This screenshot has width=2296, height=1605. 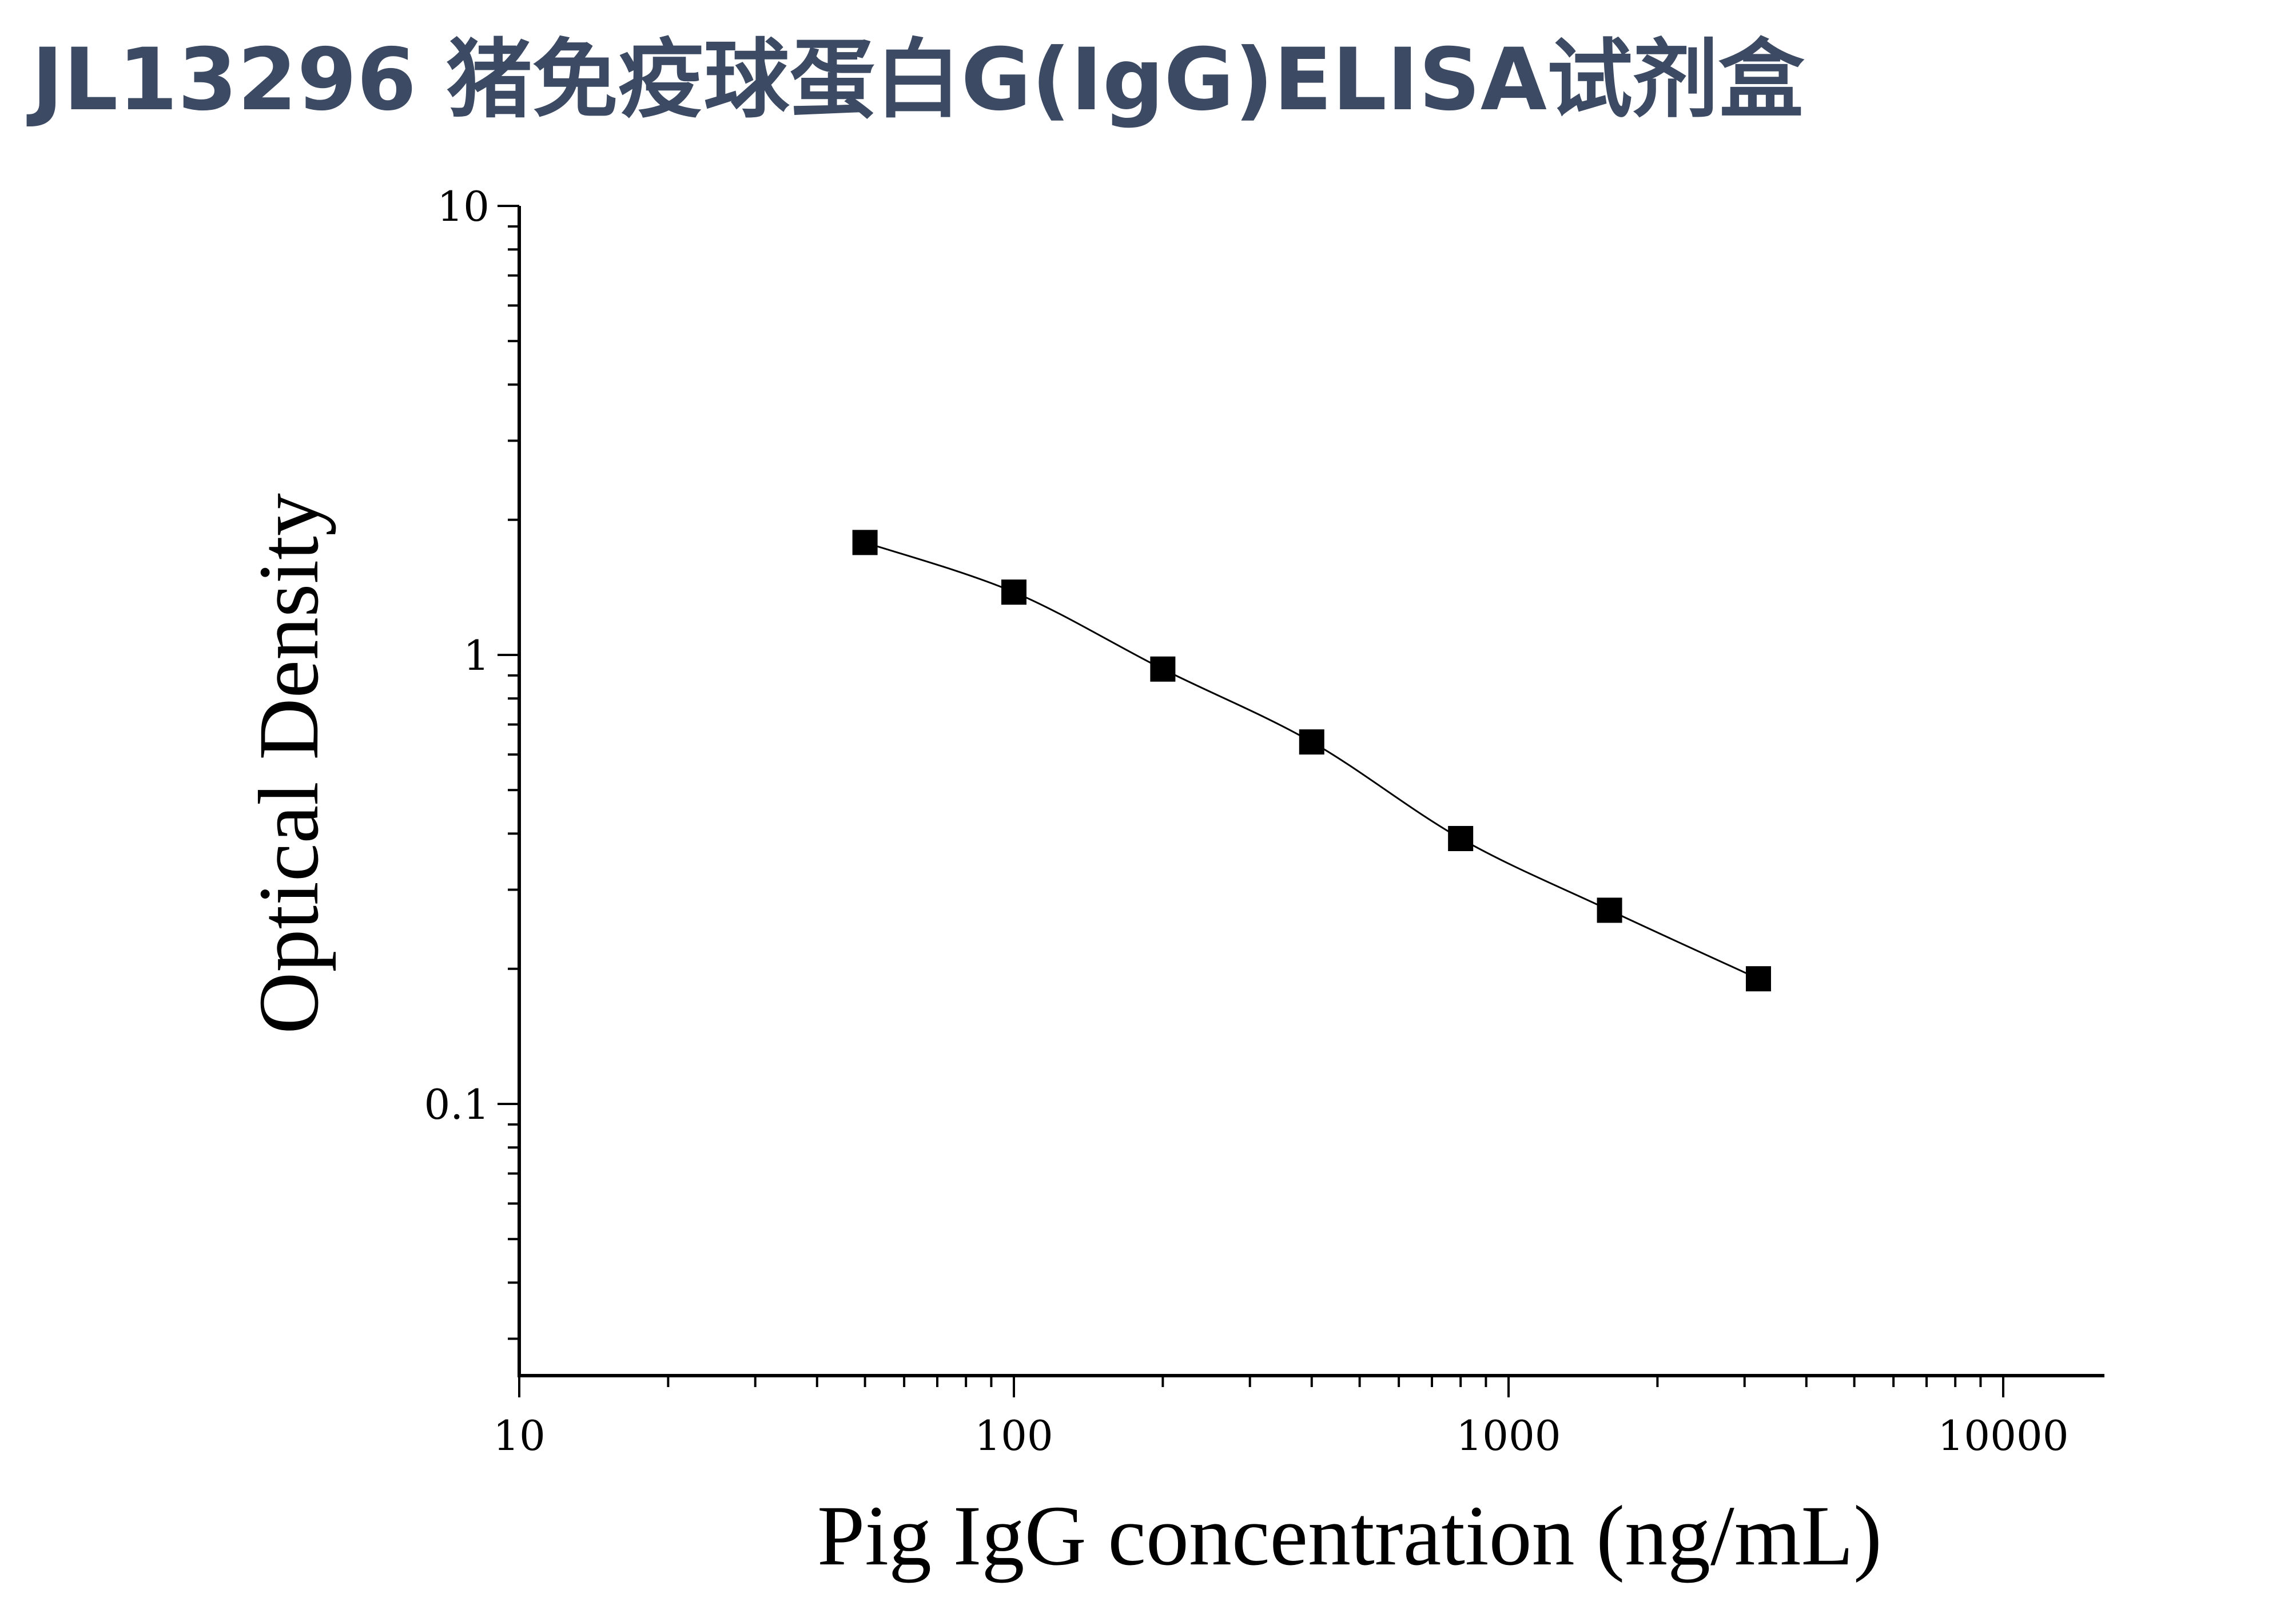 What do you see at coordinates (457, 1104) in the screenshot?
I see `y-tick-label: 0.1` at bounding box center [457, 1104].